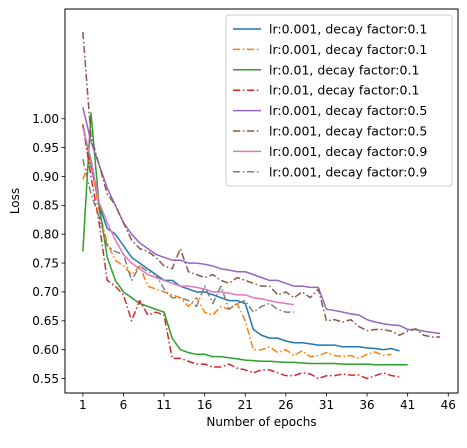 The width and height of the screenshot is (467, 448). Describe the element at coordinates (204, 405) in the screenshot. I see `x-tick-label: 16` at that location.